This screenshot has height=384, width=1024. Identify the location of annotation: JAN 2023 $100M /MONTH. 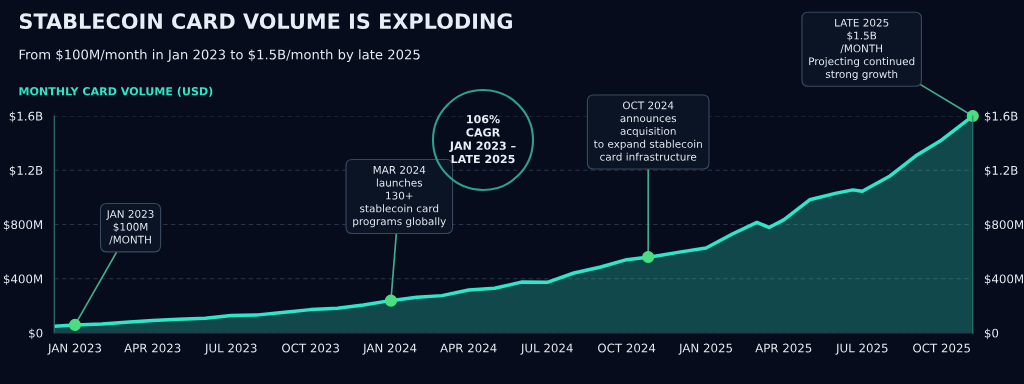
(130, 227).